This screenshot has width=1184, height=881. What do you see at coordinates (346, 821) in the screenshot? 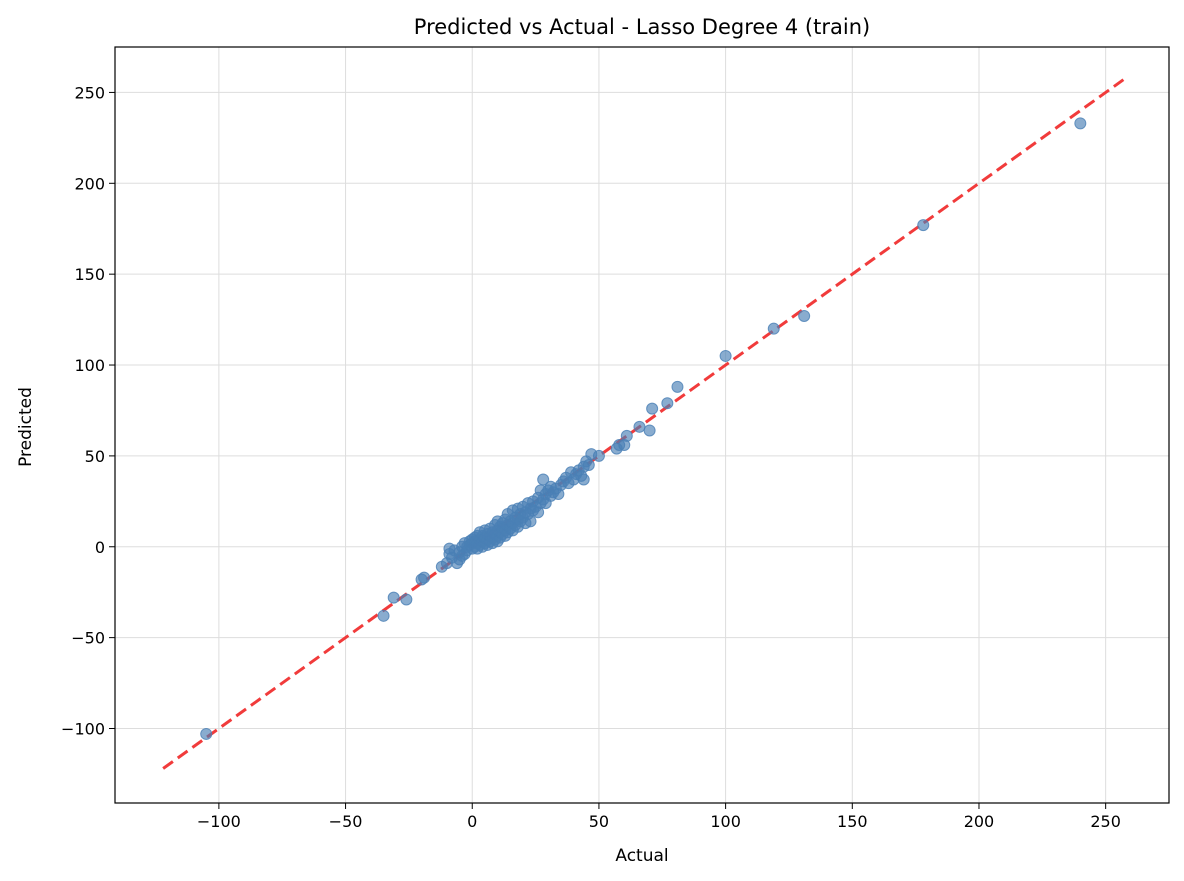
I see `x-tick-label: −50` at bounding box center [346, 821].